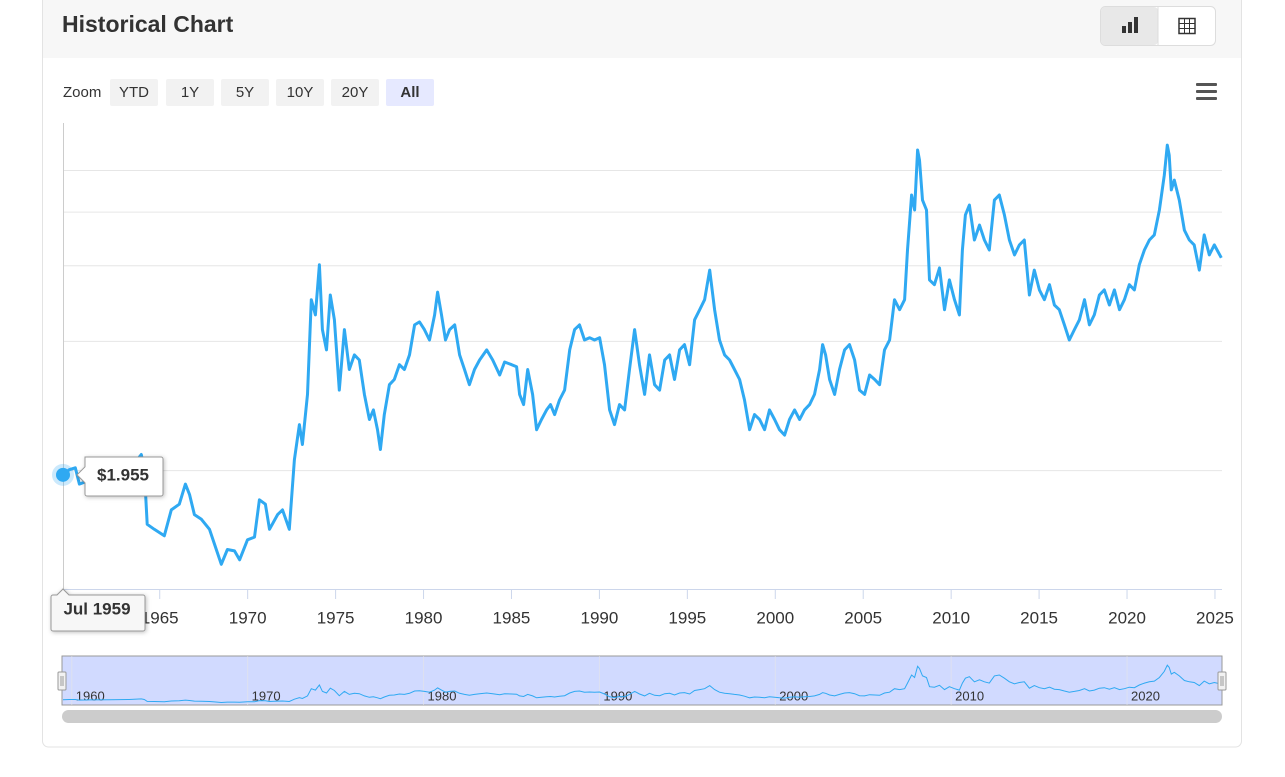 The width and height of the screenshot is (1285, 777). I want to click on zoom-button-label: 10Y, so click(300, 92).